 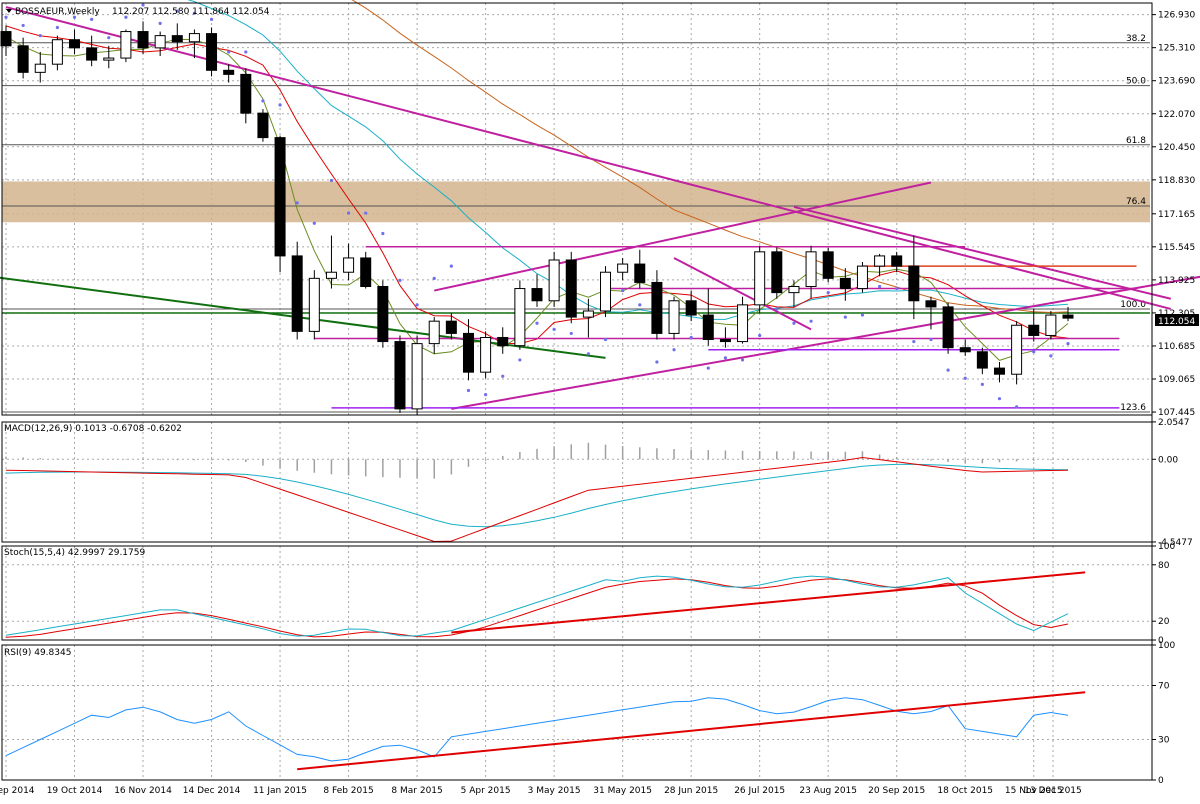 I want to click on rsi-tick-label: 100, so click(x=1166, y=646).